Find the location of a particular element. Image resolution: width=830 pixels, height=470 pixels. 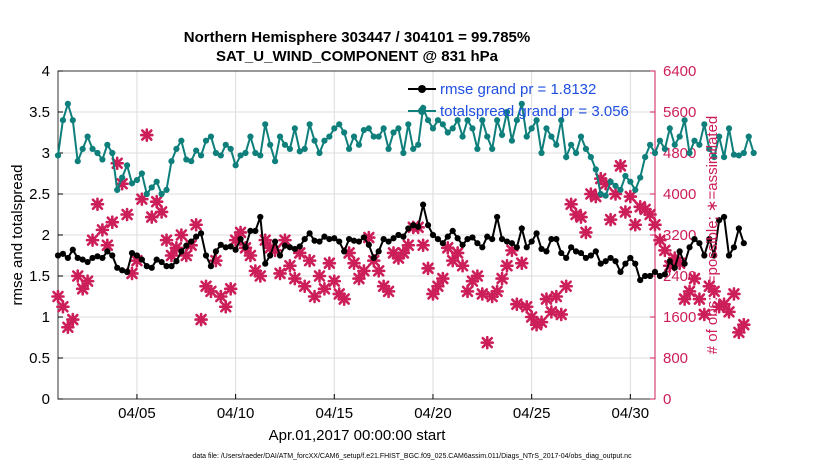

y-left-tick-label: 1 is located at coordinates (46, 317).